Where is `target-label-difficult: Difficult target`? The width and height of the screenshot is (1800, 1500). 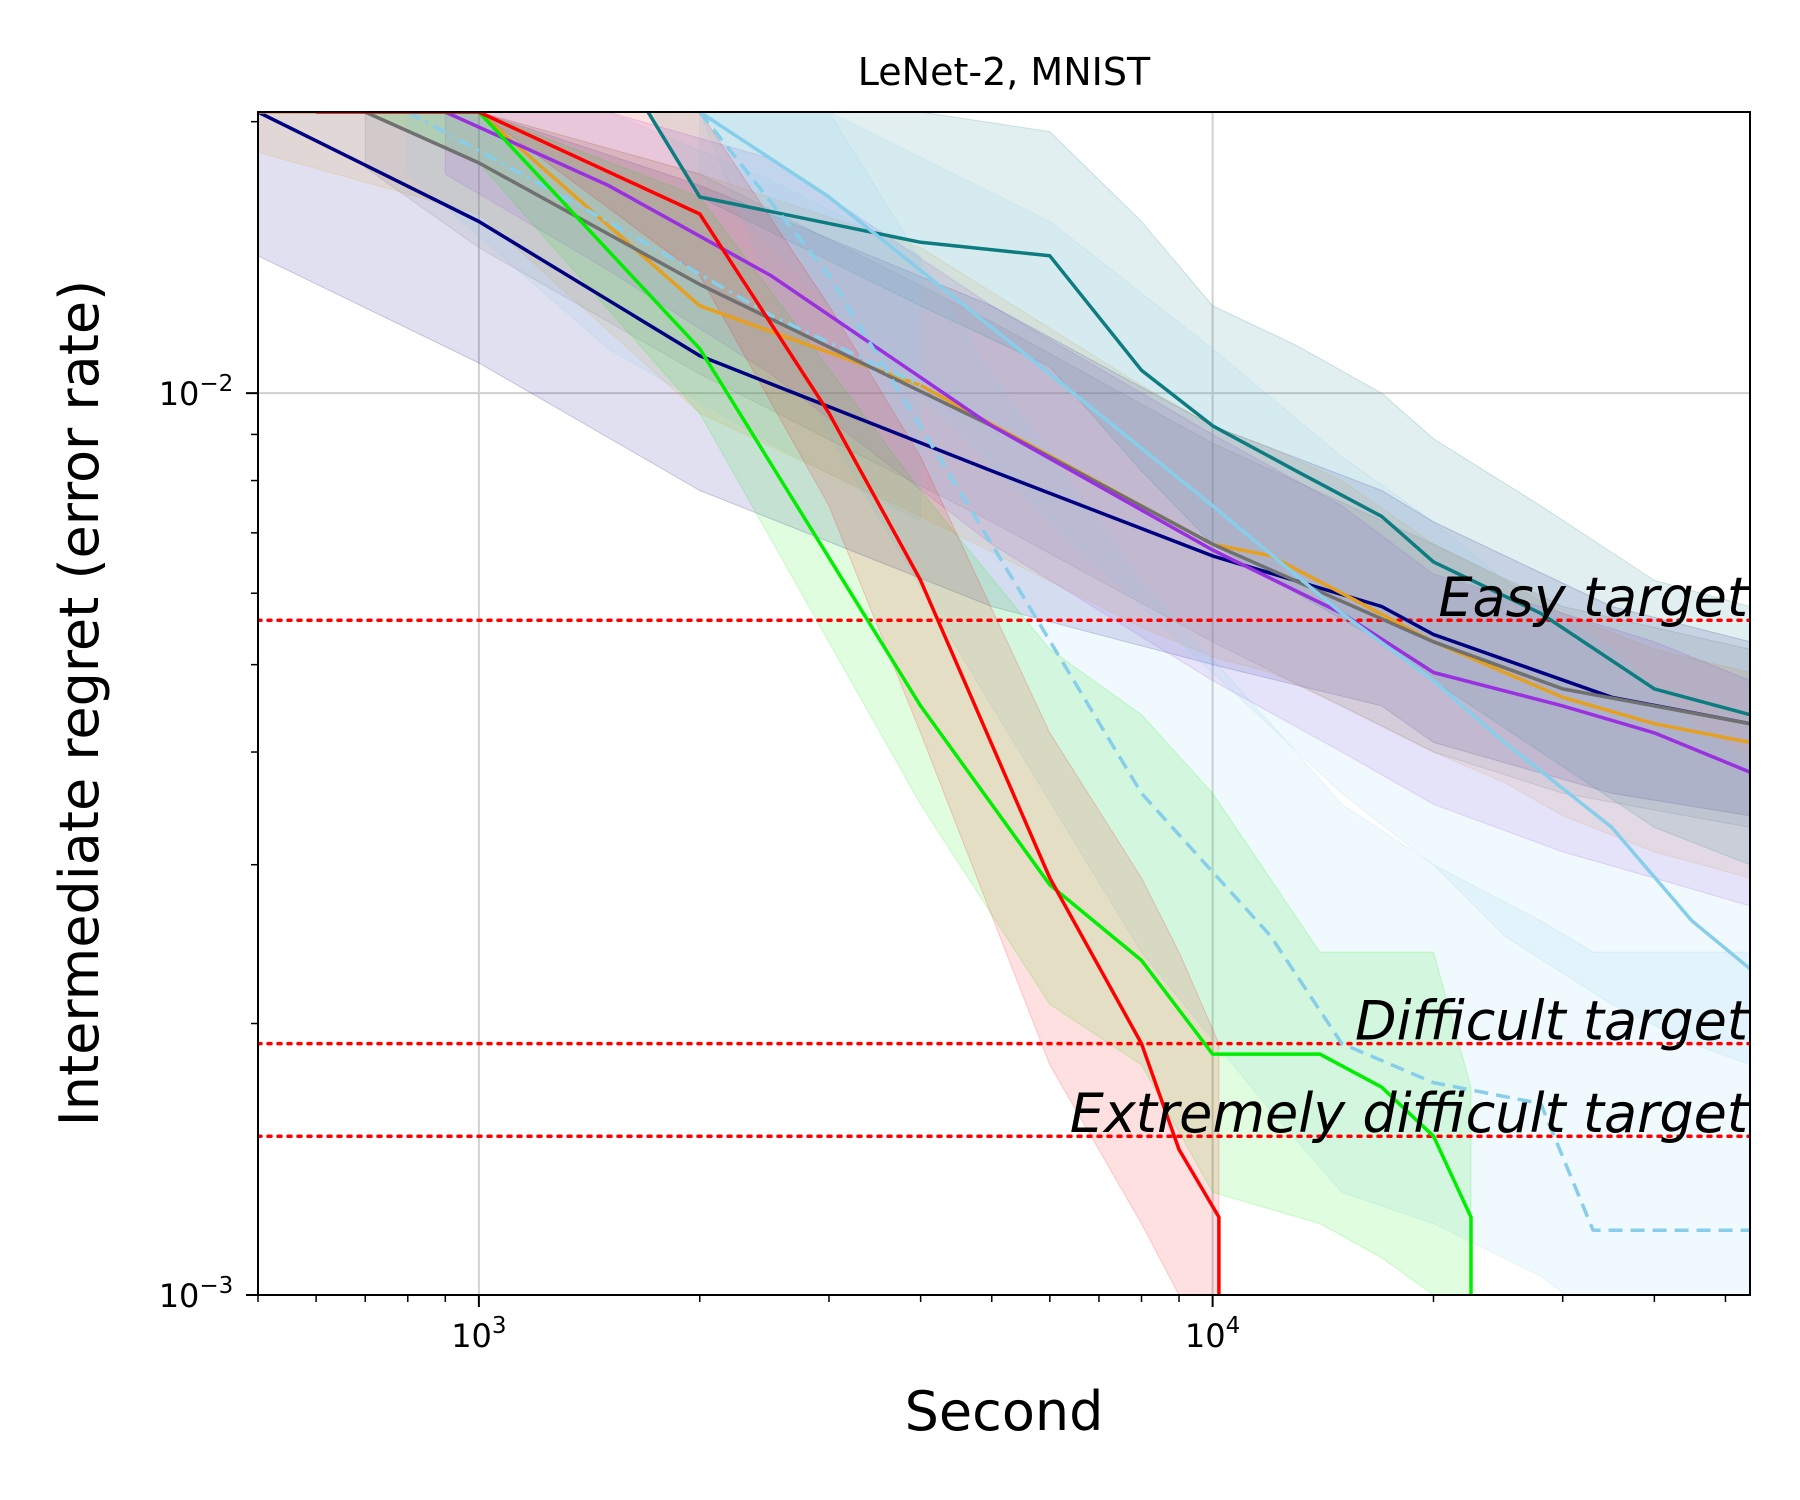
target-label-difficult: Difficult target is located at coordinates (1552, 1021).